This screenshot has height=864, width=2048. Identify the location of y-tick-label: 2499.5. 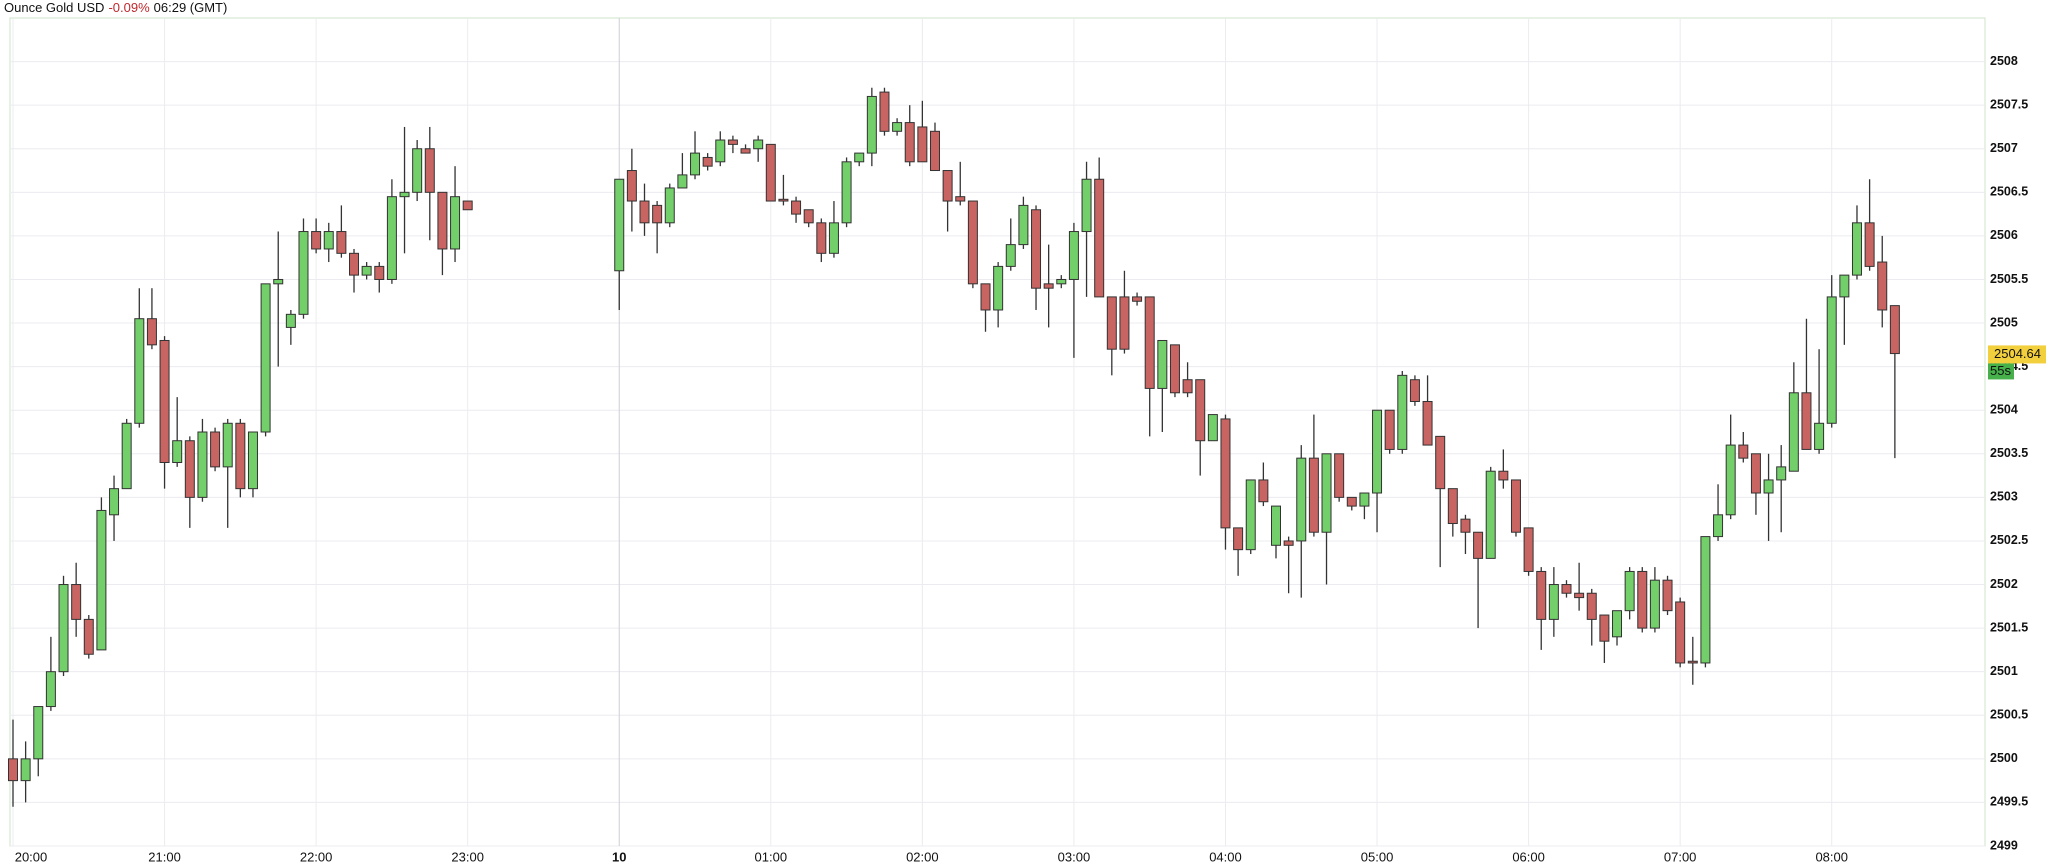
(2009, 802).